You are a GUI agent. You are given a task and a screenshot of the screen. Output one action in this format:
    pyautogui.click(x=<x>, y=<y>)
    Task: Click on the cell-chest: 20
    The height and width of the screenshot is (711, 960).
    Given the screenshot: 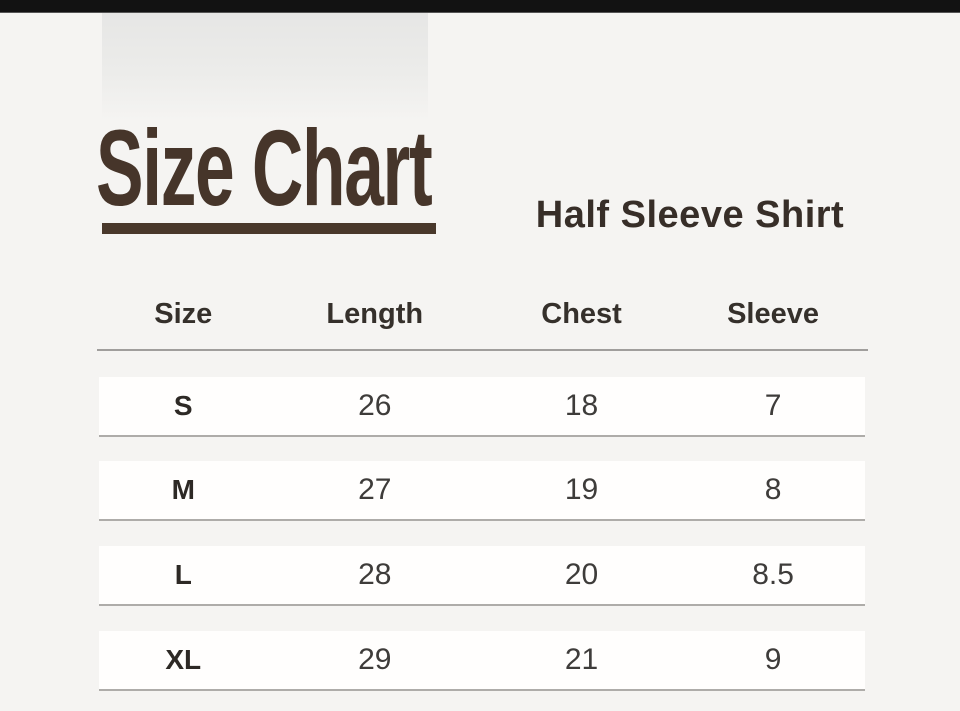 What is the action you would take?
    pyautogui.click(x=581, y=574)
    